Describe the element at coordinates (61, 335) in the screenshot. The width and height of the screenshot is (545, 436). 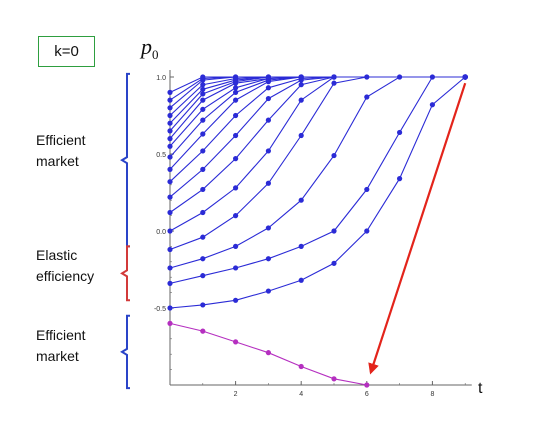
I see `efficient-market-bottom-line-1: Efficient` at that location.